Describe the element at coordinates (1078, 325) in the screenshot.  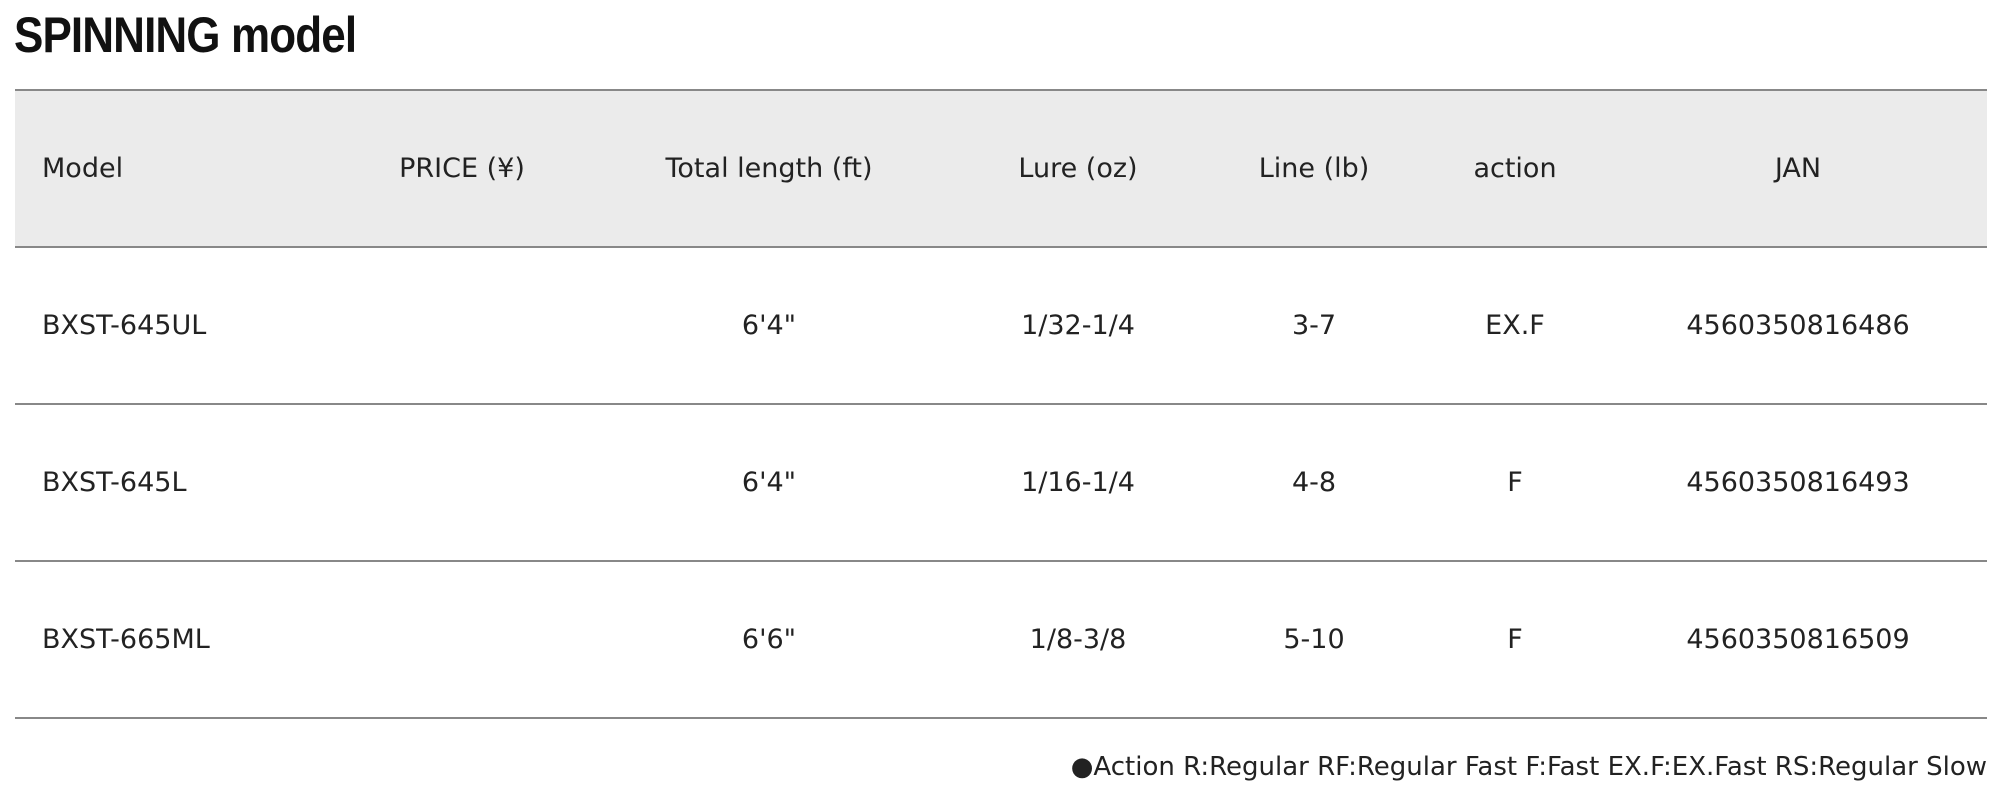
I see `cell: 1/32-1/4` at that location.